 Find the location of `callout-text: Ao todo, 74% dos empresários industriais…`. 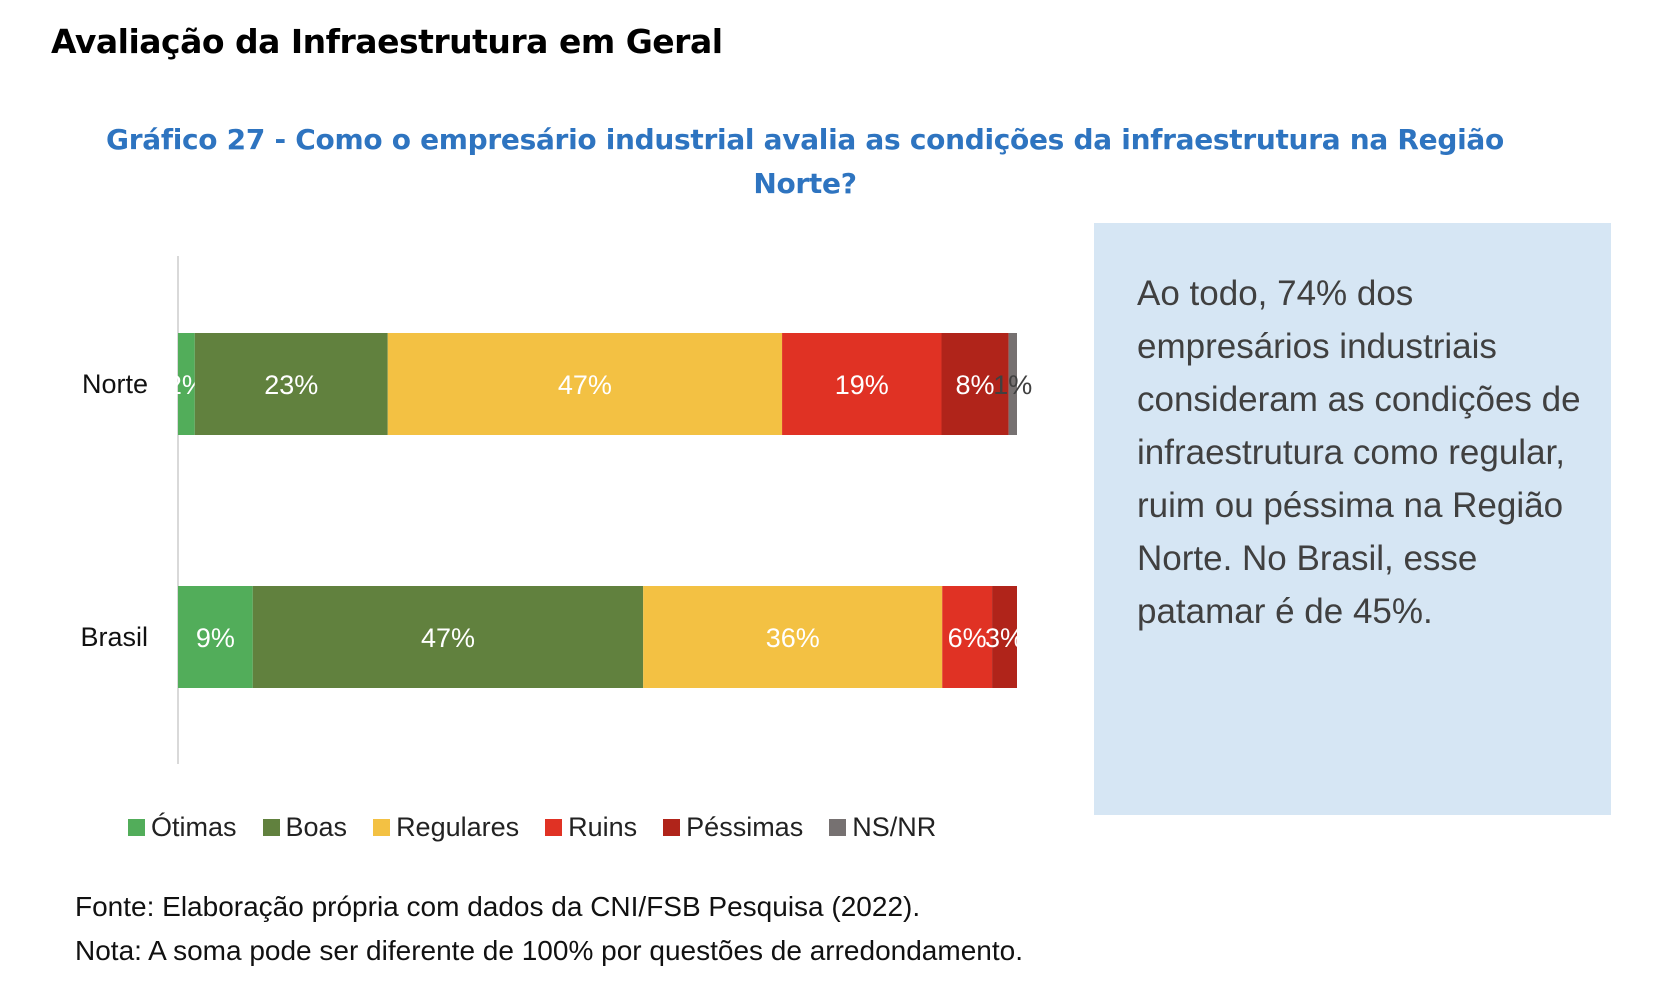

callout-text: Ao todo, 74% dos empresários industriais… is located at coordinates (1359, 452).